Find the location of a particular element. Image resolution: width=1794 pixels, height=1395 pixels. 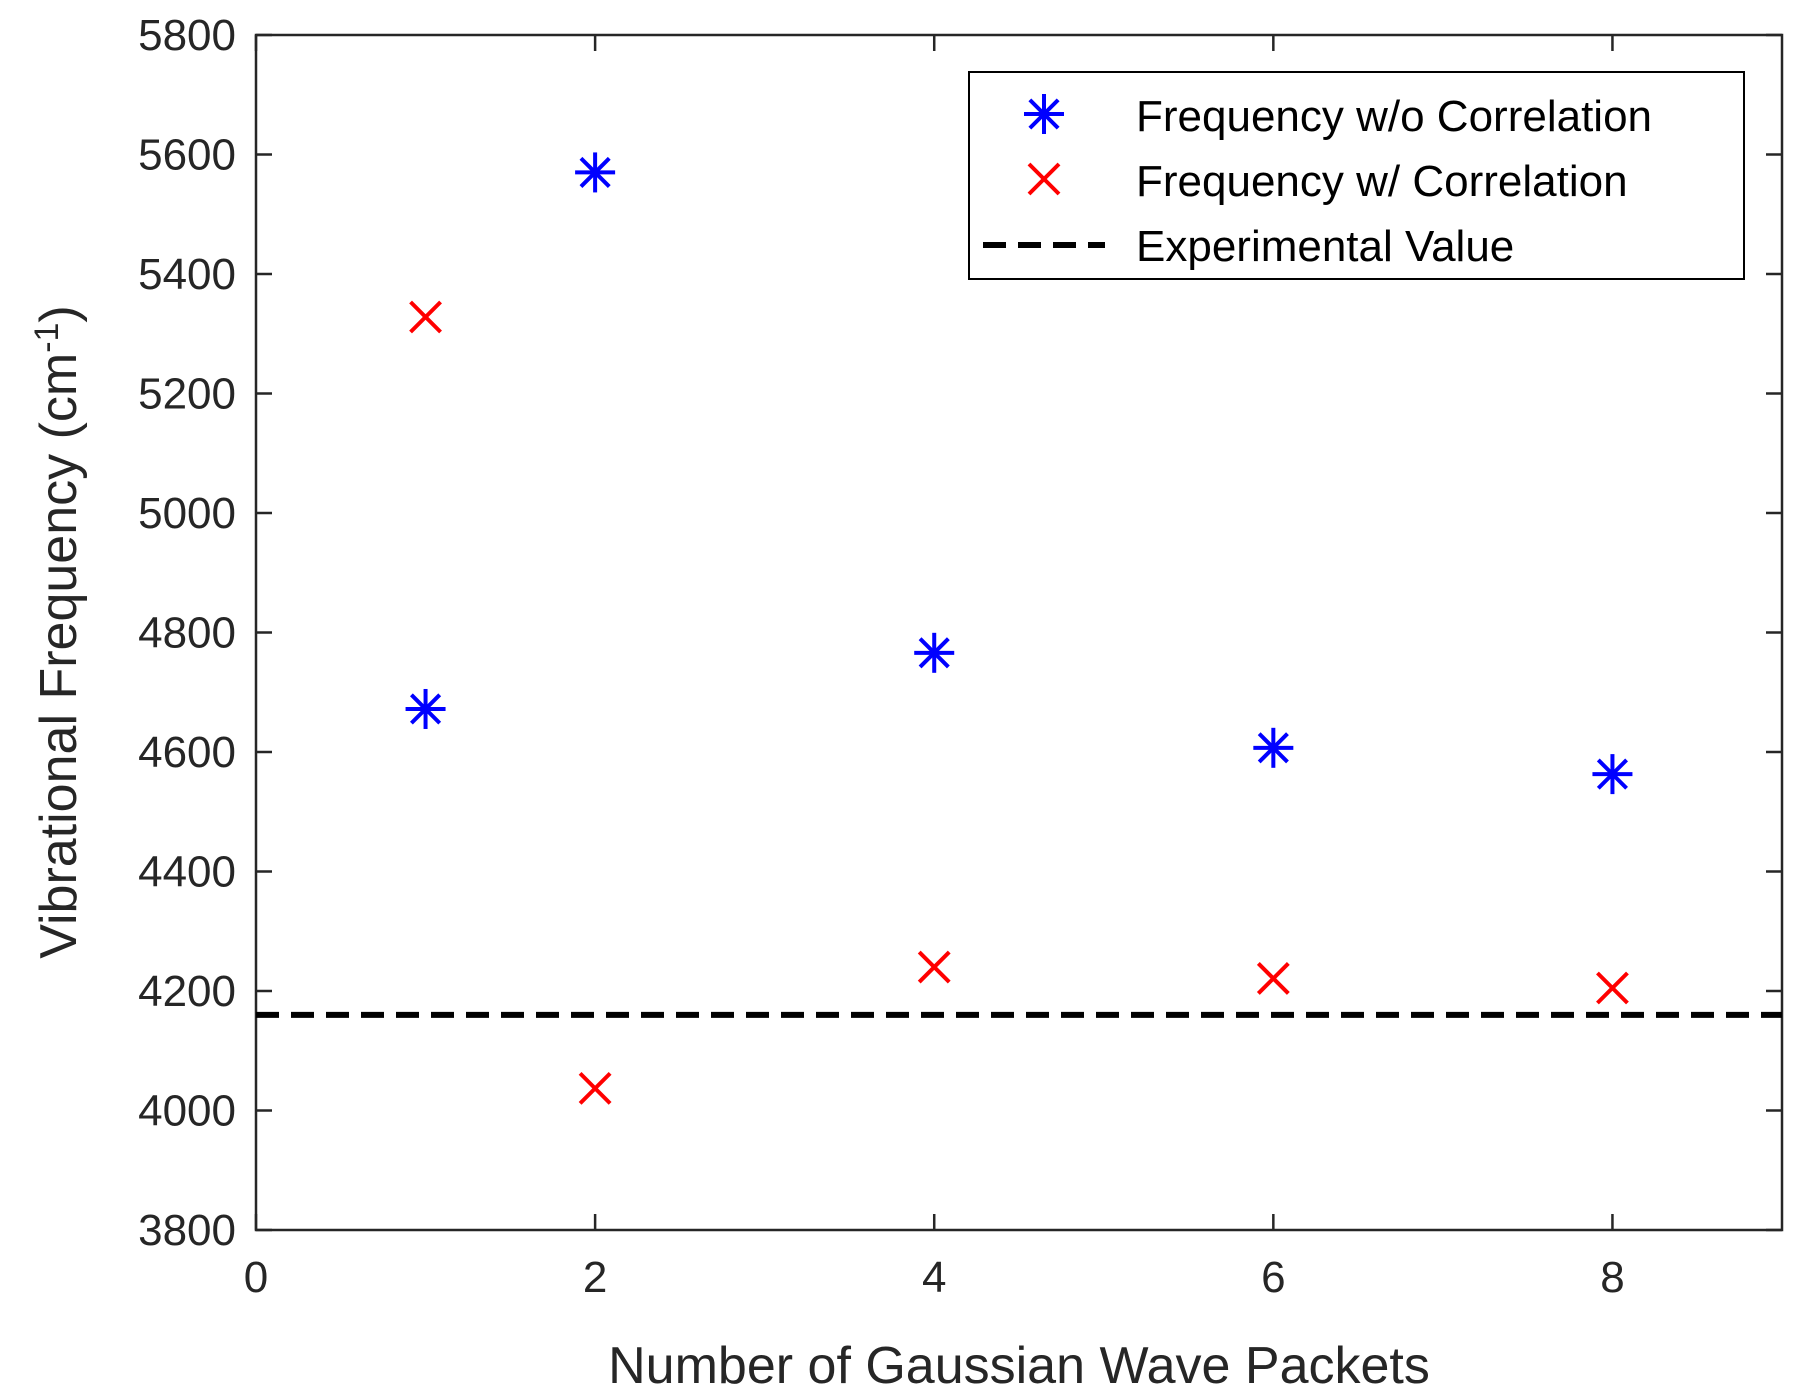

legend-label-without-correlation: Frequency w/o Correlation is located at coordinates (1394, 116).